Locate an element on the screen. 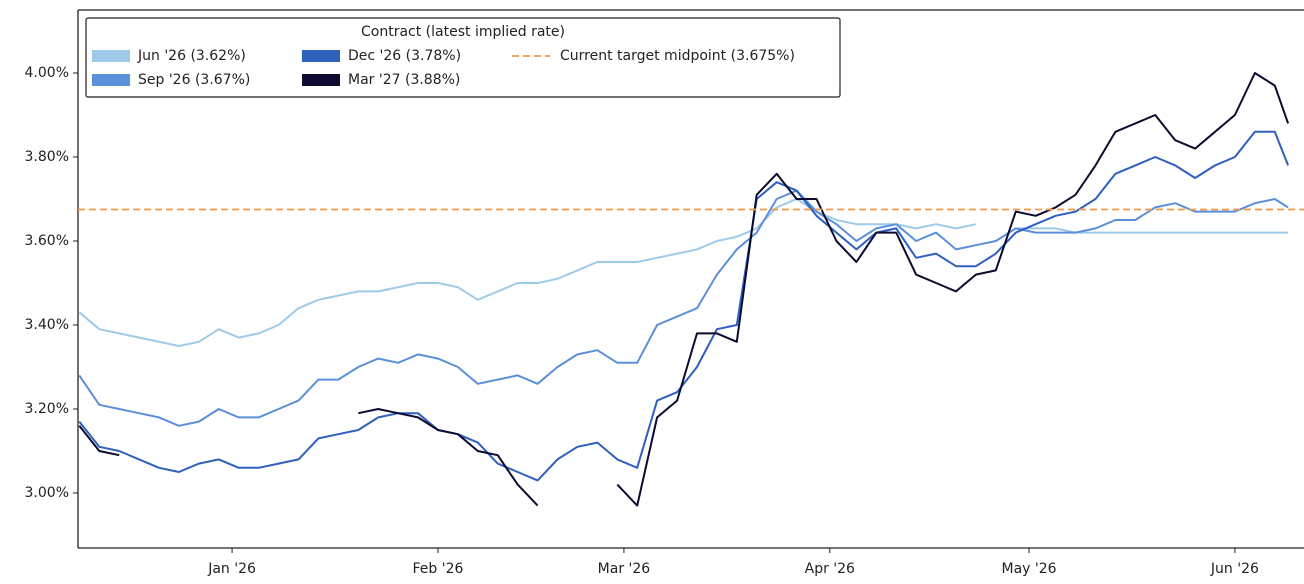  x-tick-label: Jan '26 is located at coordinates (231, 569).